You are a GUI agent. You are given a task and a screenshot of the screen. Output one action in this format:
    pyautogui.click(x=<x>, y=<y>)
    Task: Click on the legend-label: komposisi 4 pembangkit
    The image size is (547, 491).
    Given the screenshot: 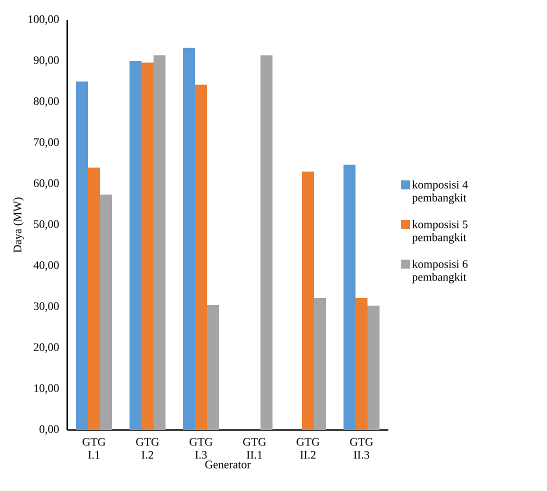 What is the action you would take?
    pyautogui.click(x=440, y=192)
    